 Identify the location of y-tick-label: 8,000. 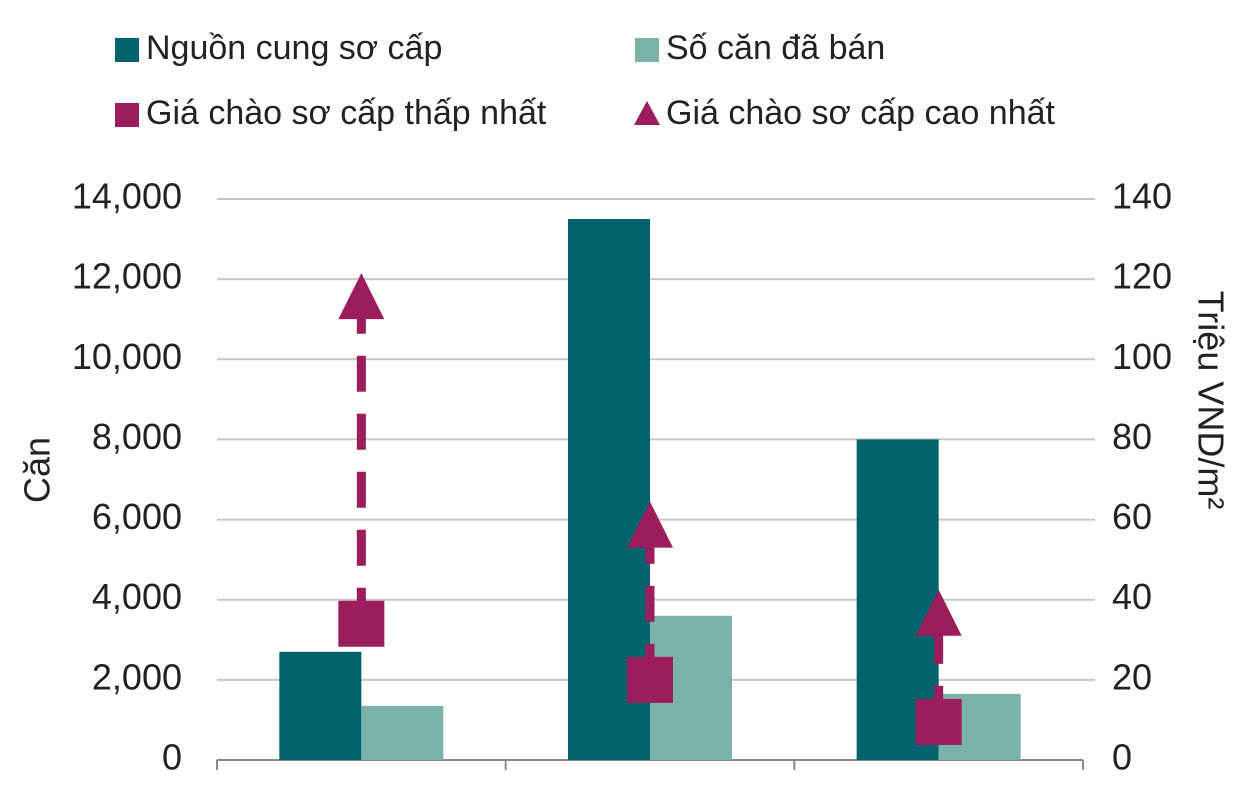
(137, 436).